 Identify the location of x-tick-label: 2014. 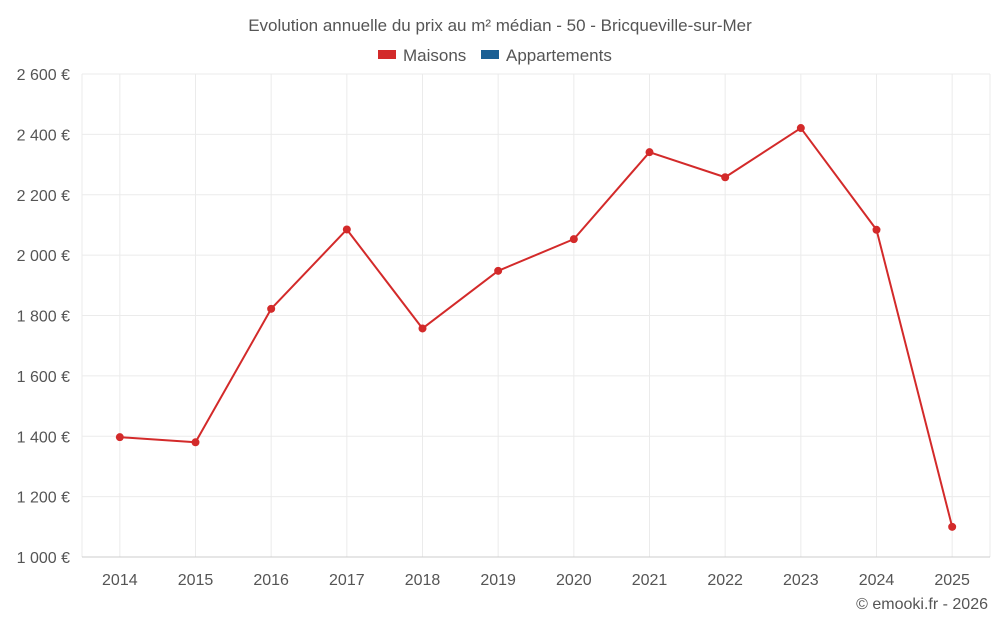
(120, 580).